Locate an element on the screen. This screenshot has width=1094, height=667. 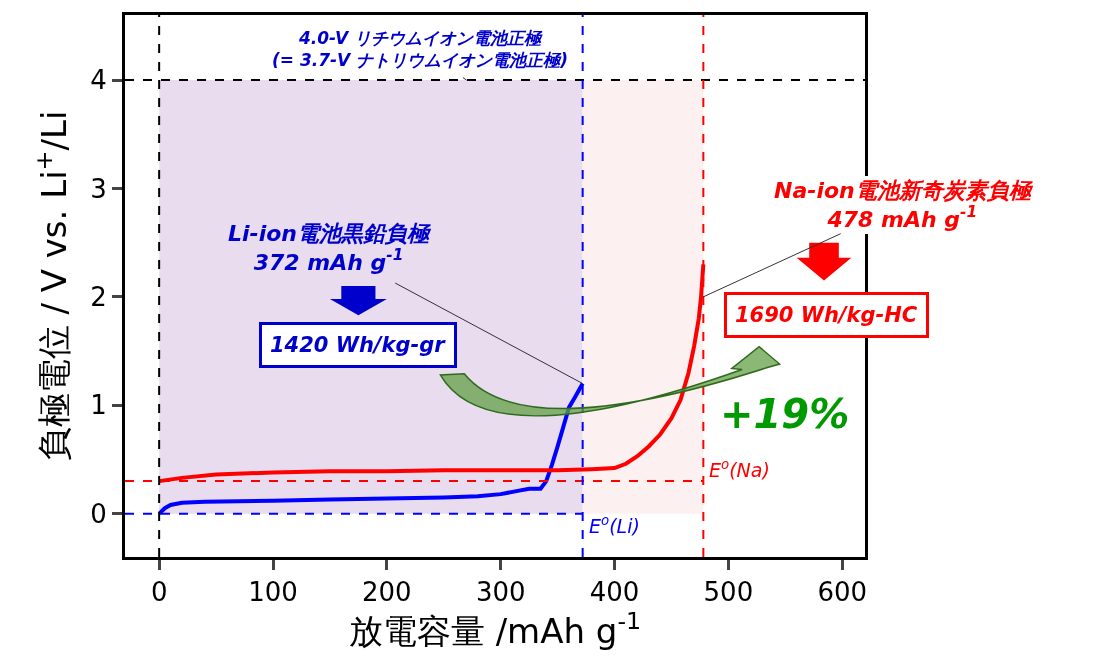
x-axis-title: 放電容量 /mAh g$^{-1}$ is located at coordinates (495, 629).